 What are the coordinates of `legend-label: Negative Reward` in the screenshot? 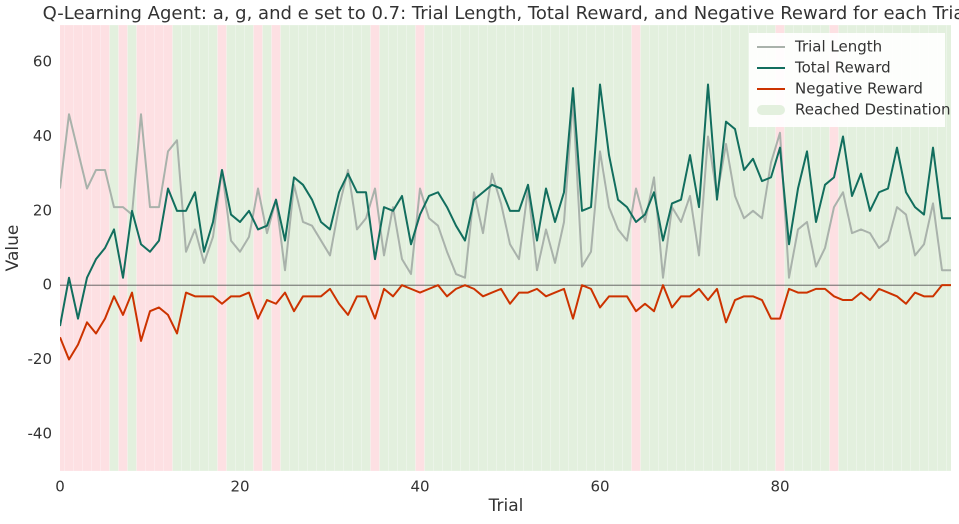 It's located at (859, 89).